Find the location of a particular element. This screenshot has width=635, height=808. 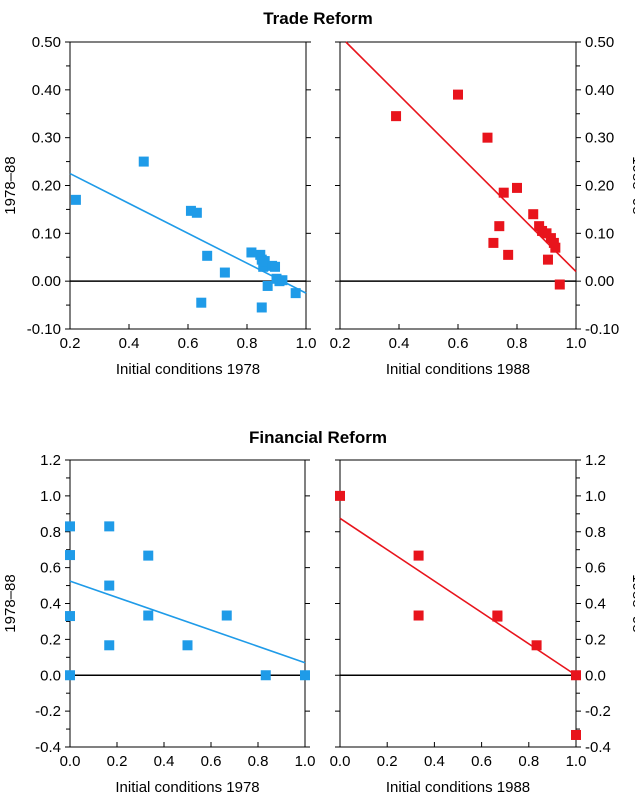

y-tick-label: 0.6 is located at coordinates (595, 568).